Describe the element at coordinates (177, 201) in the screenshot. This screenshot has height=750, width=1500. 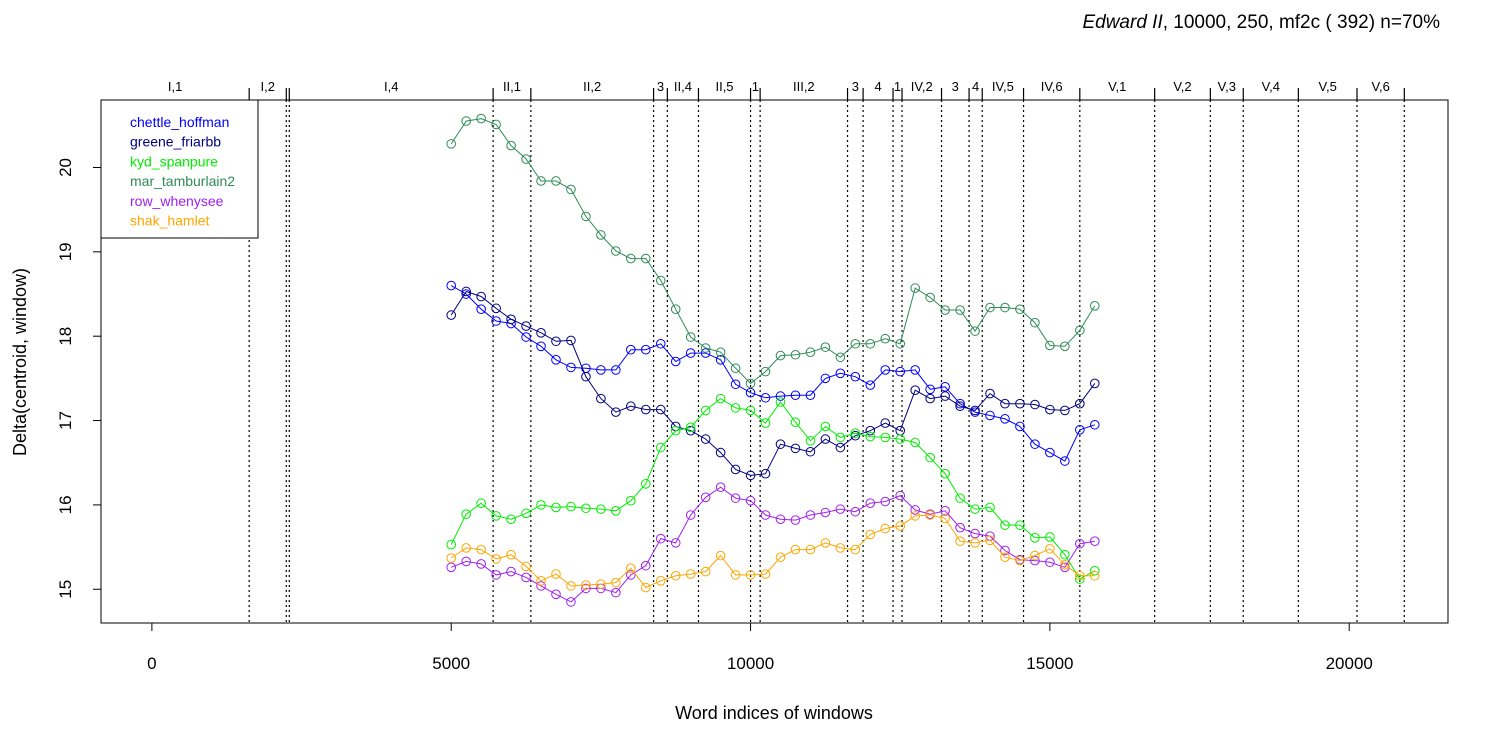
I see `legend-entry: row_whenysee` at that location.